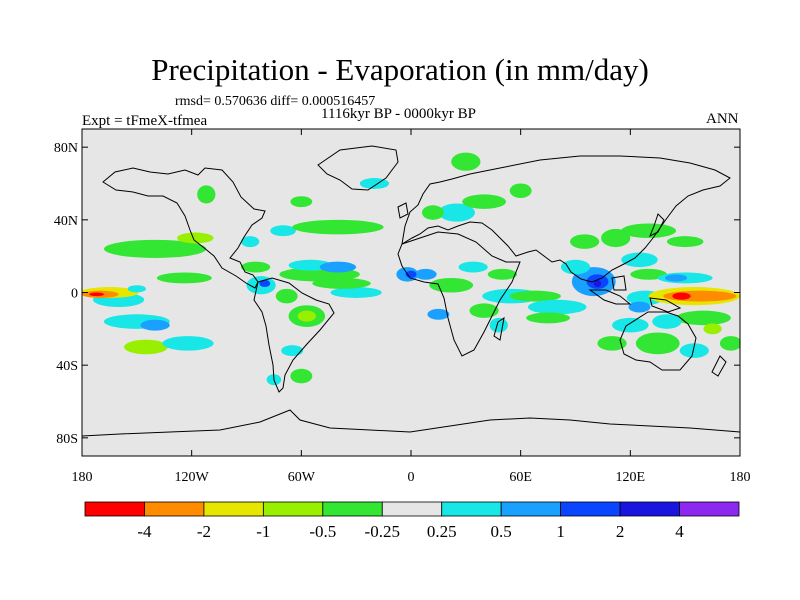  Describe the element at coordinates (620, 531) in the screenshot. I see `colorbar-label-8: 2` at that location.